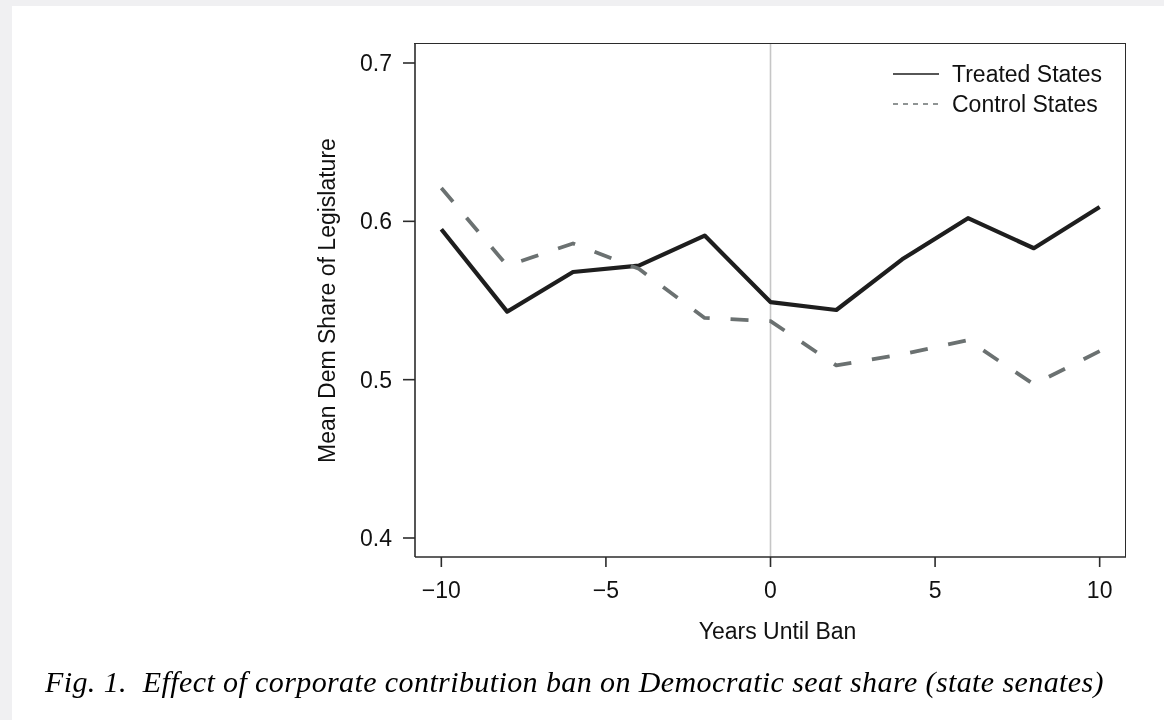  I want to click on legend-label: Control States, so click(1024, 104).